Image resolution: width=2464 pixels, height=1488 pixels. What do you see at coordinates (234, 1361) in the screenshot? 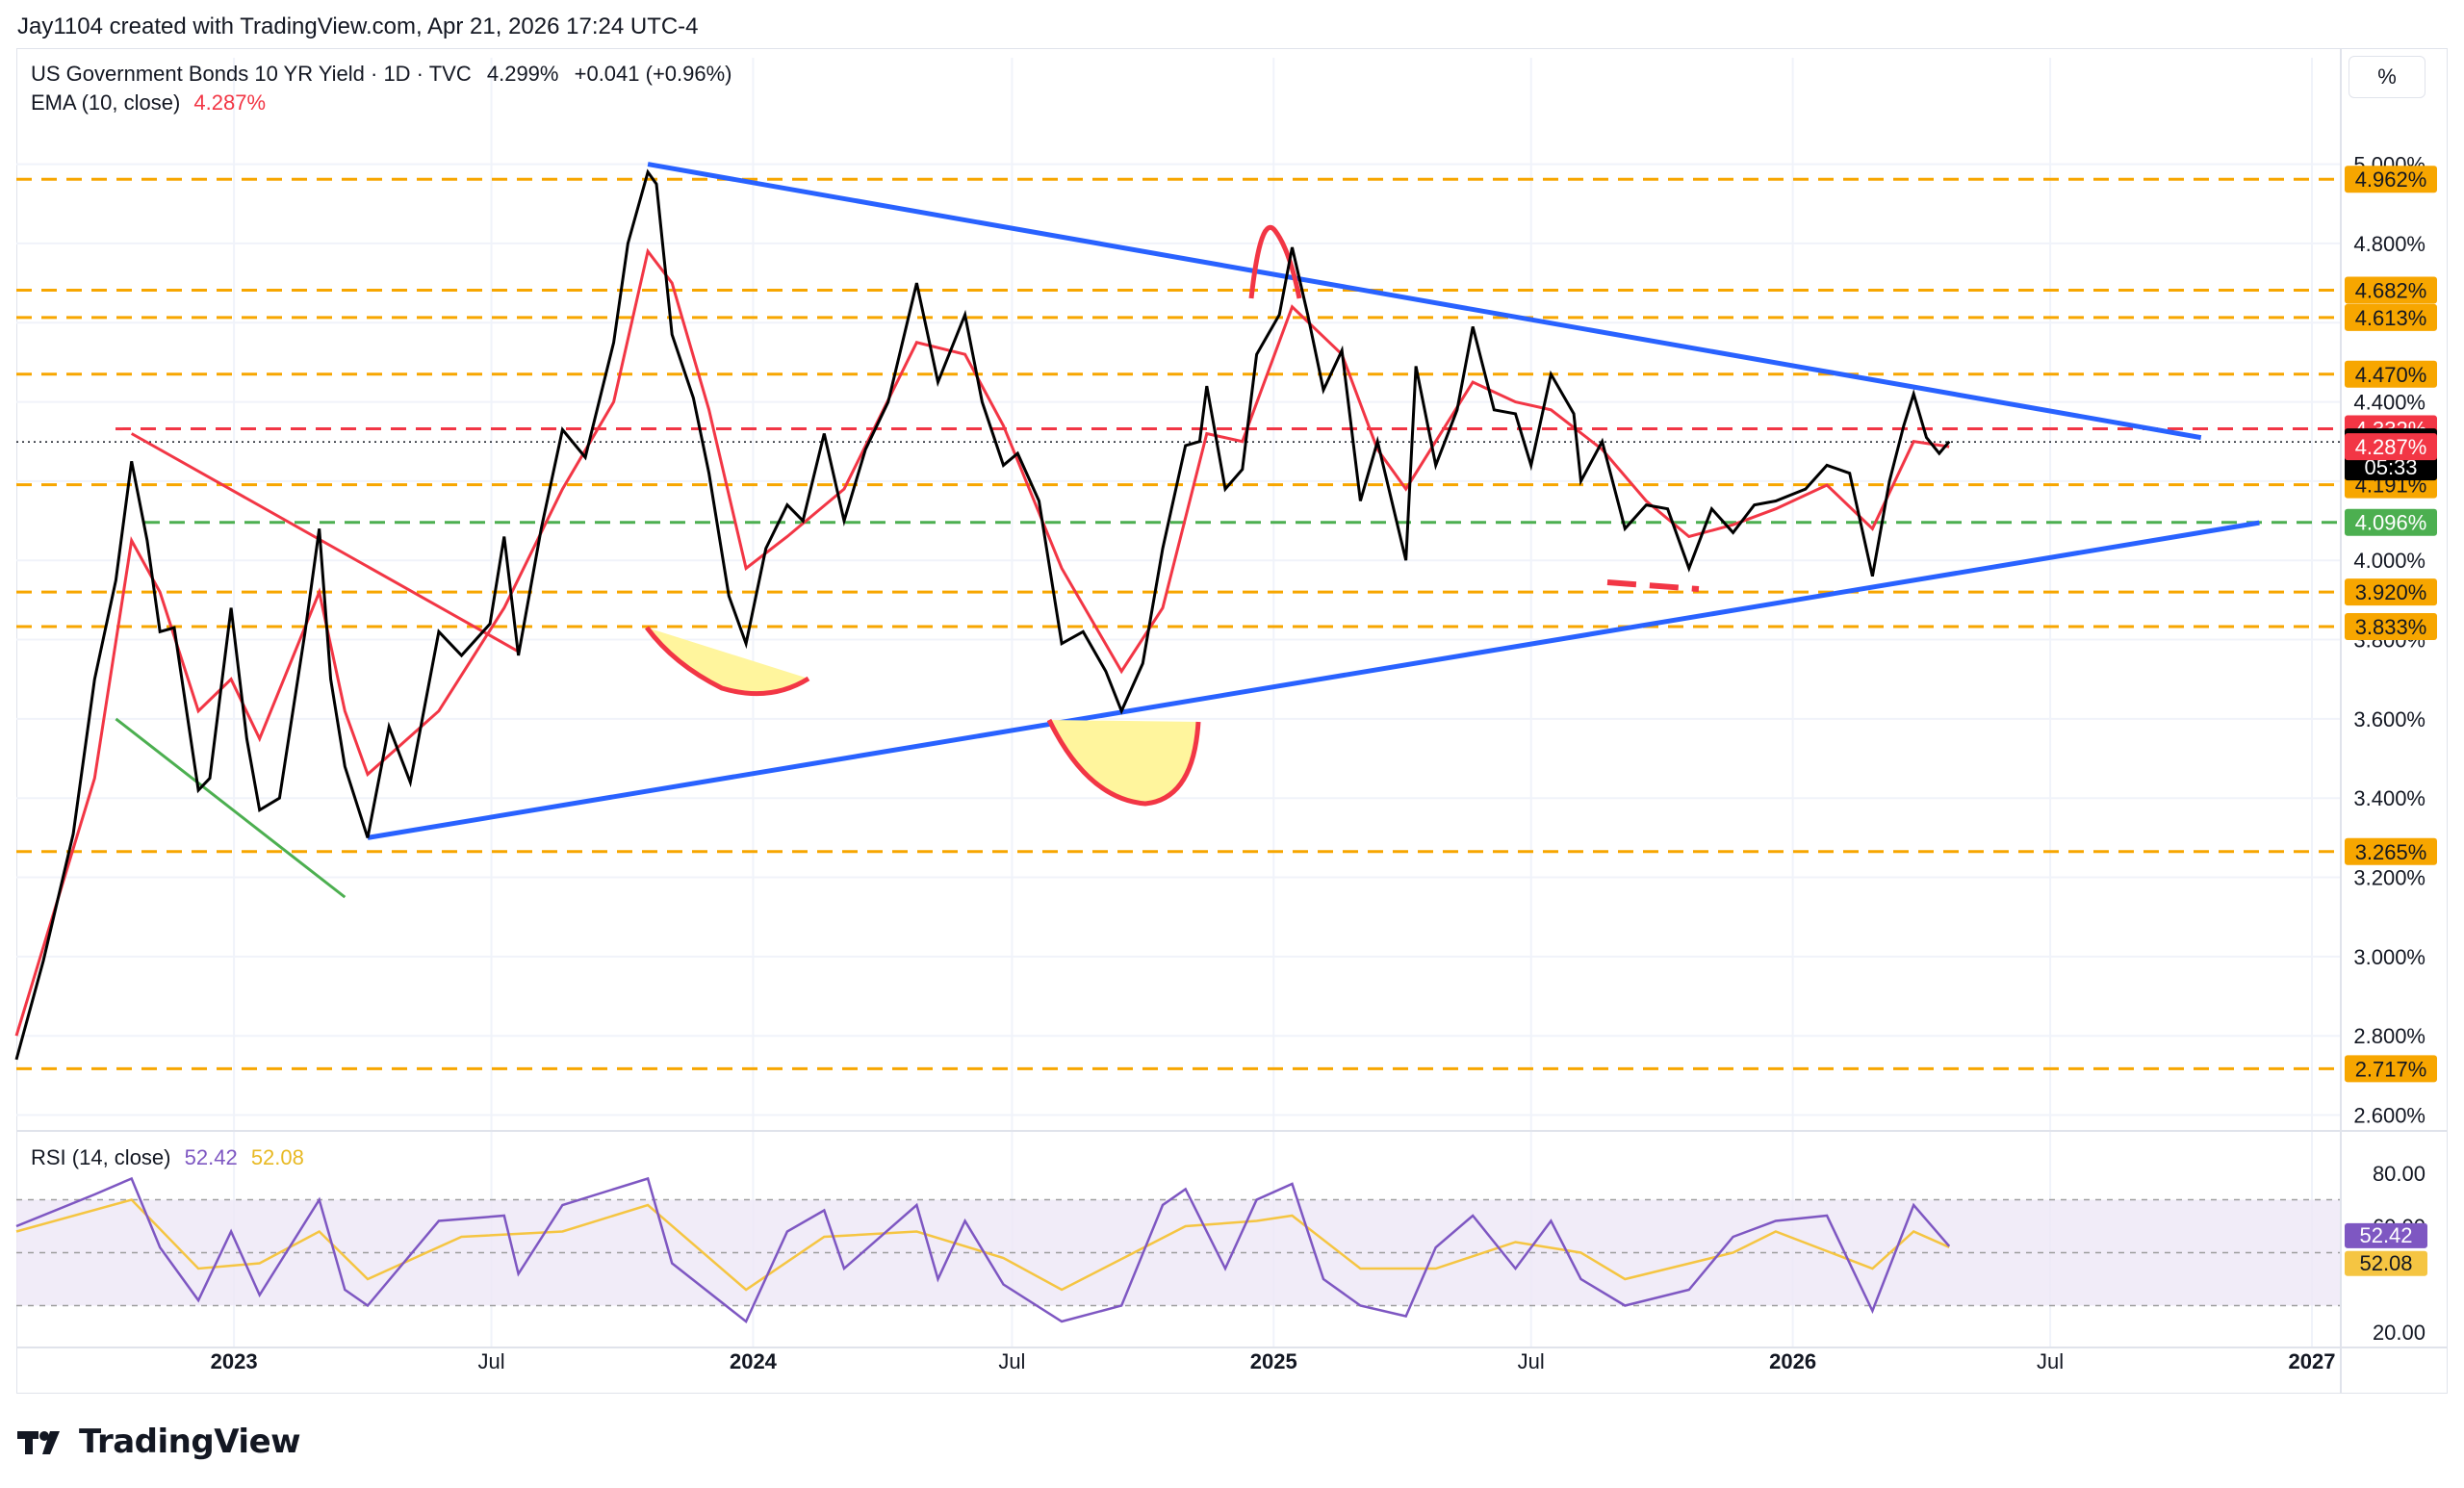
I see `time-axis-label: 2023` at bounding box center [234, 1361].